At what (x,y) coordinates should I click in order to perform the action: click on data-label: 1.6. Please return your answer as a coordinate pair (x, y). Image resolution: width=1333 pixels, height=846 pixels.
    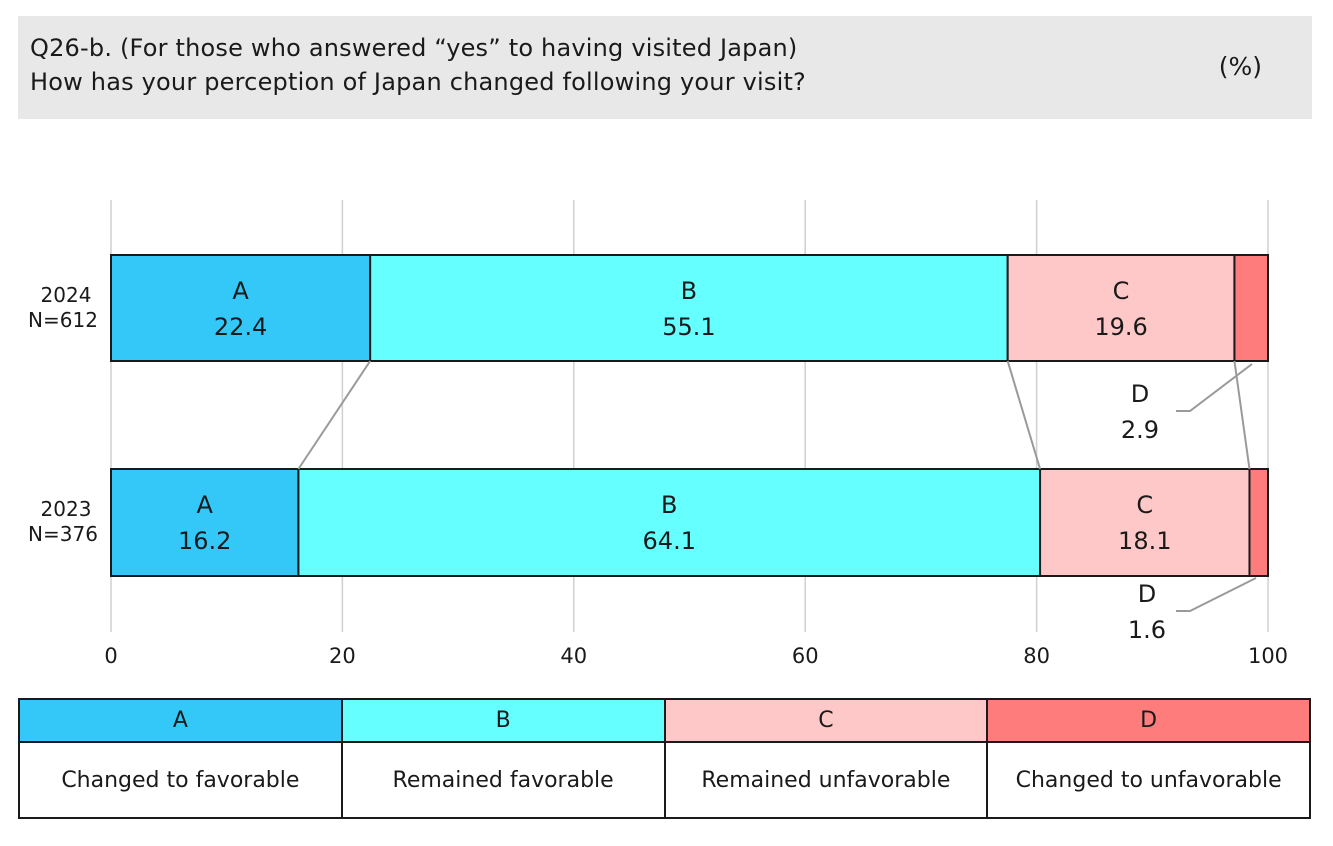
    Looking at the image, I should click on (1147, 630).